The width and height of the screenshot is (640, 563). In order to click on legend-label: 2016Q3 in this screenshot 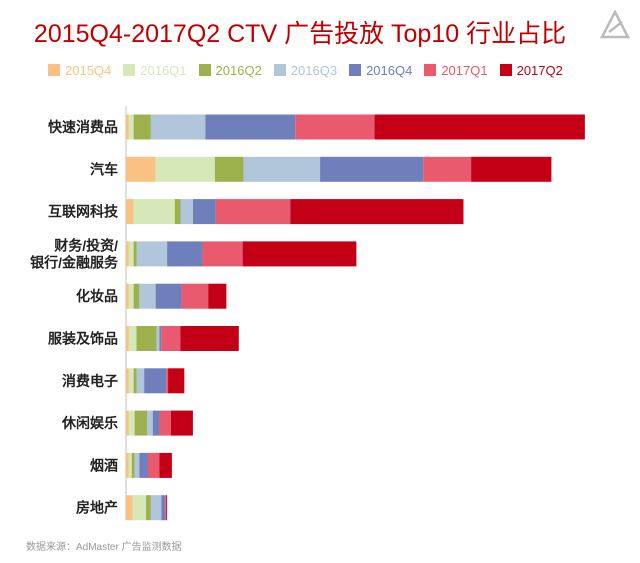, I will do `click(314, 70)`.